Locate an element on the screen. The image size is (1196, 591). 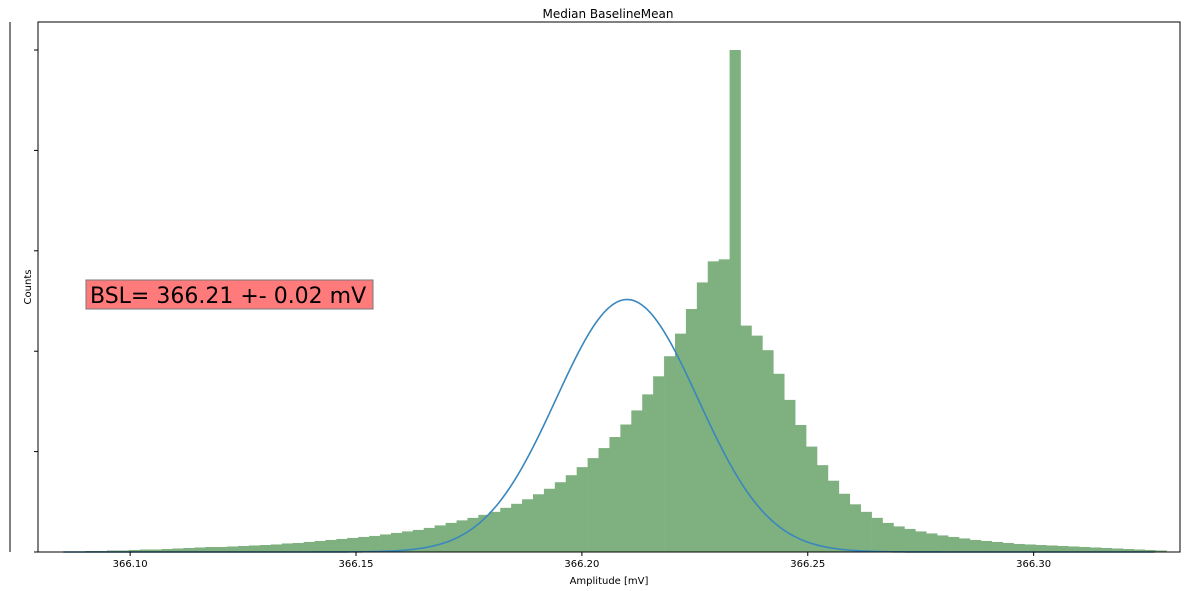
annotation-box: BSL= 366.21 +- 0.02 mV is located at coordinates (229, 294).